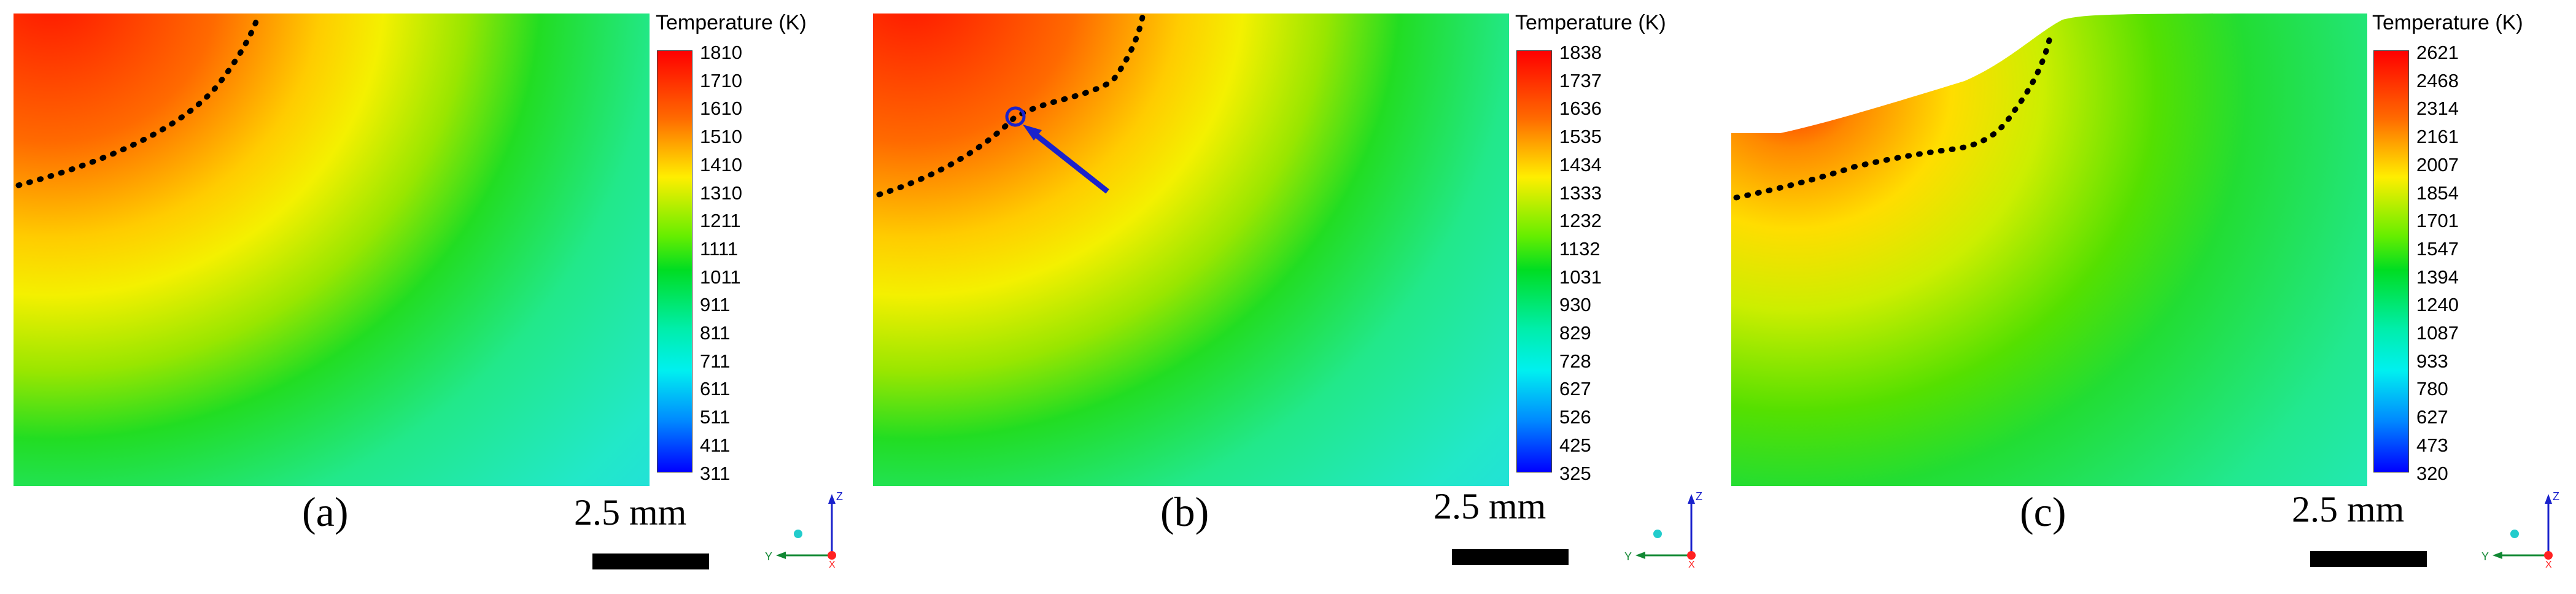 The image size is (2576, 594). I want to click on tick-label: 1710, so click(721, 80).